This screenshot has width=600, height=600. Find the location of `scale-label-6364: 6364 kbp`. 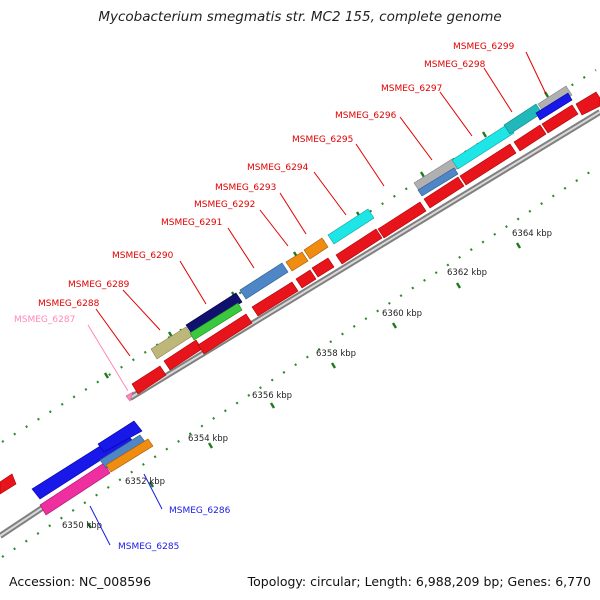

scale-label-6364: 6364 kbp is located at coordinates (532, 234).